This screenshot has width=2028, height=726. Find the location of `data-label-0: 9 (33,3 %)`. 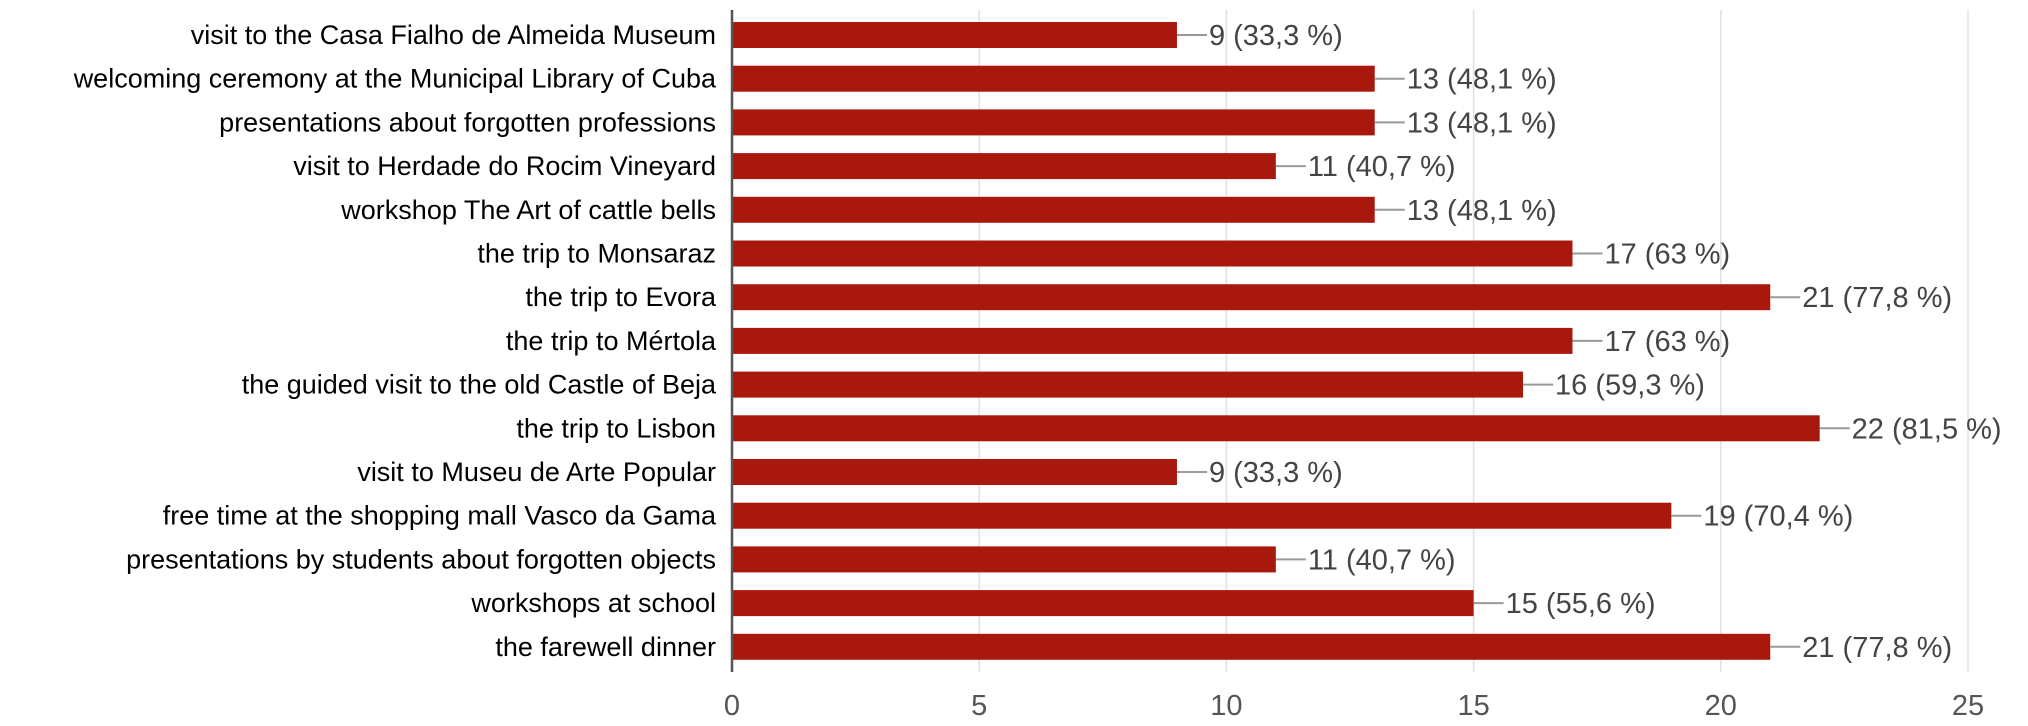

data-label-0: 9 (33,3 %) is located at coordinates (1276, 36).